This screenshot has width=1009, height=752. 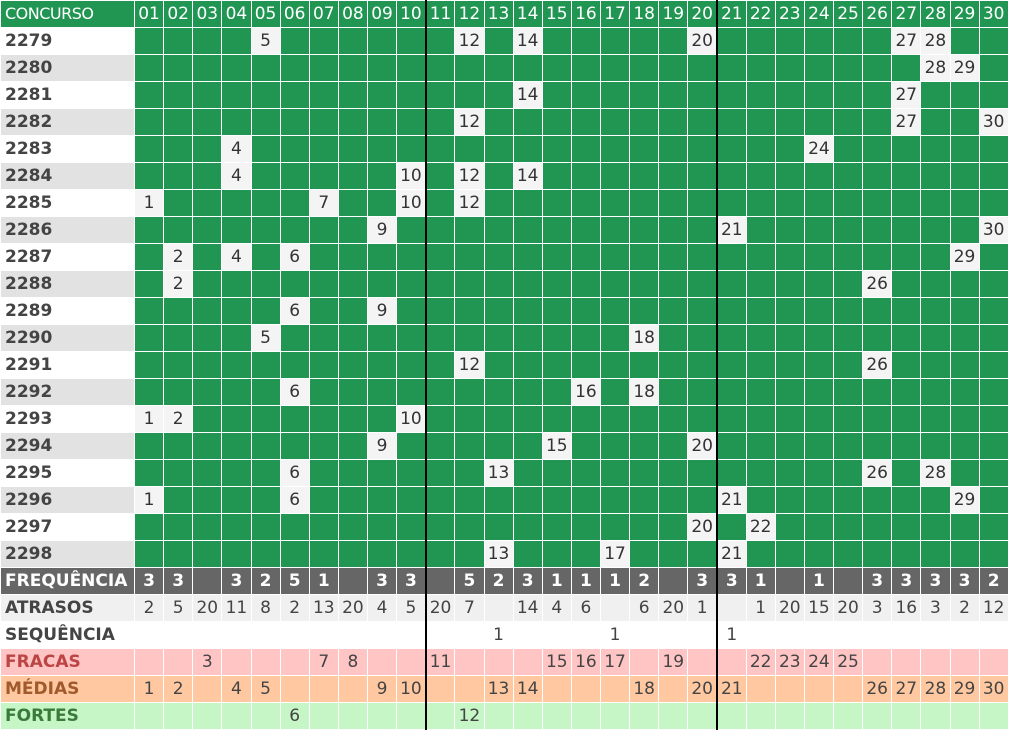 I want to click on concurso-number: 2281, so click(x=67, y=95).